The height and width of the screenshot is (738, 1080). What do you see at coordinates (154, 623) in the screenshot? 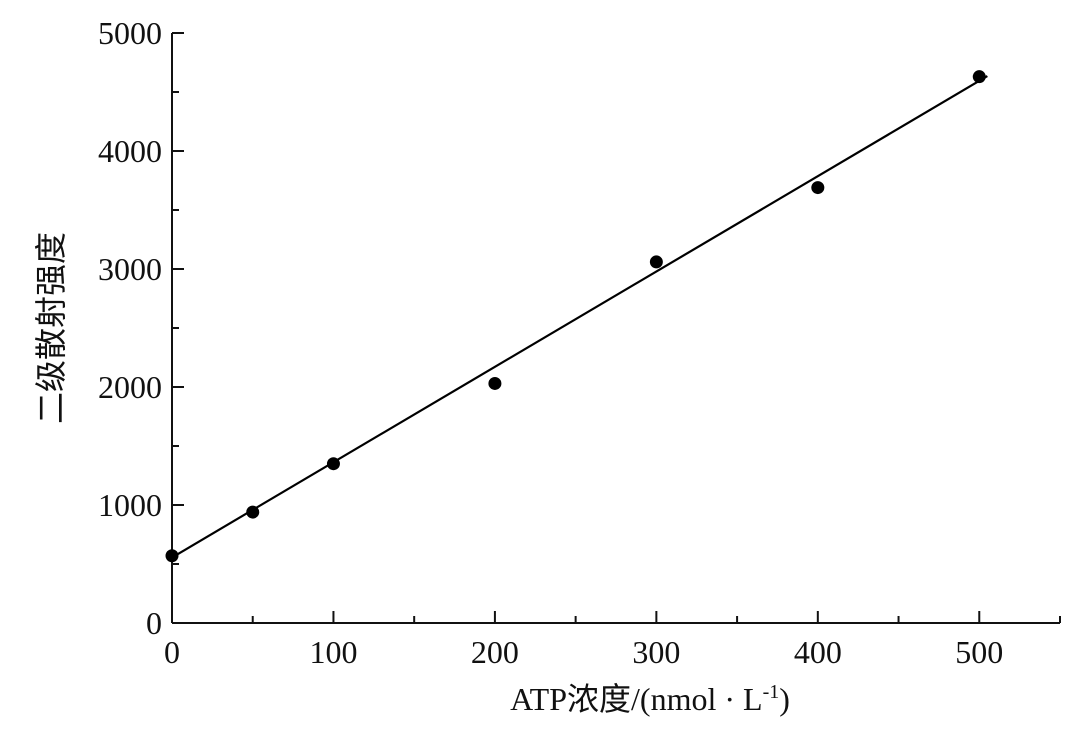
I see `y-tick-label: 0` at bounding box center [154, 623].